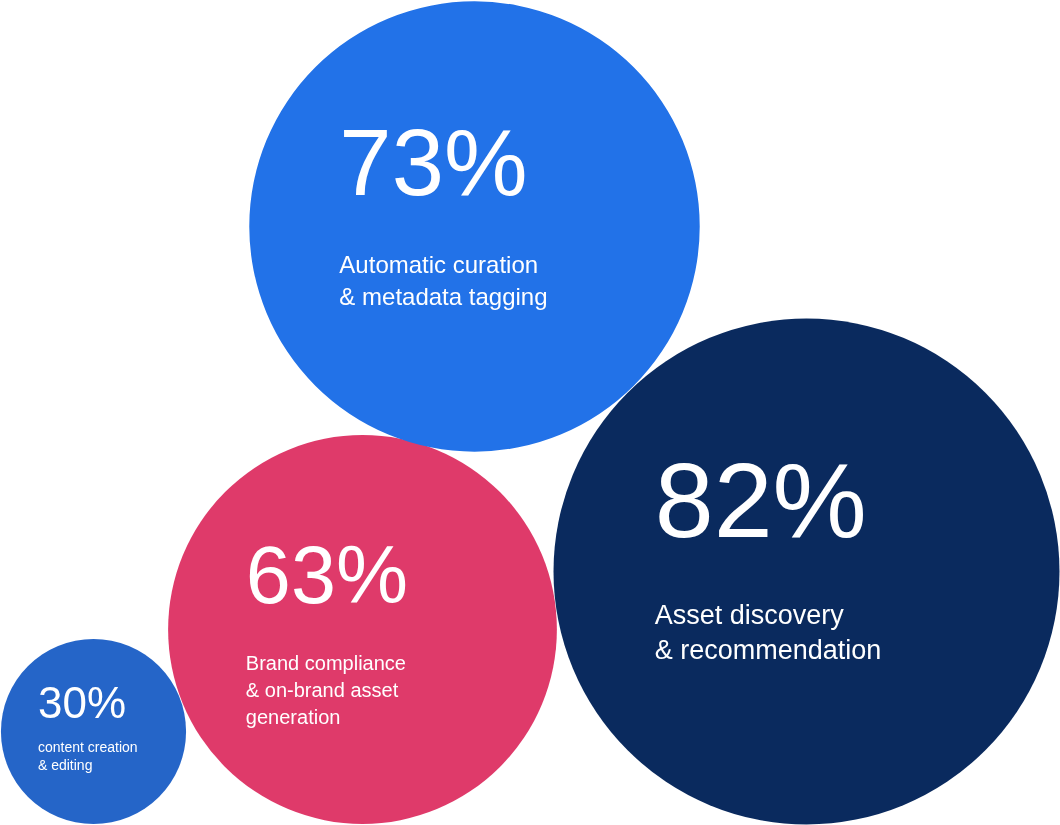 This screenshot has height=825, width=1060. Describe the element at coordinates (87, 756) in the screenshot. I see `category-label: content creation & editing` at that location.